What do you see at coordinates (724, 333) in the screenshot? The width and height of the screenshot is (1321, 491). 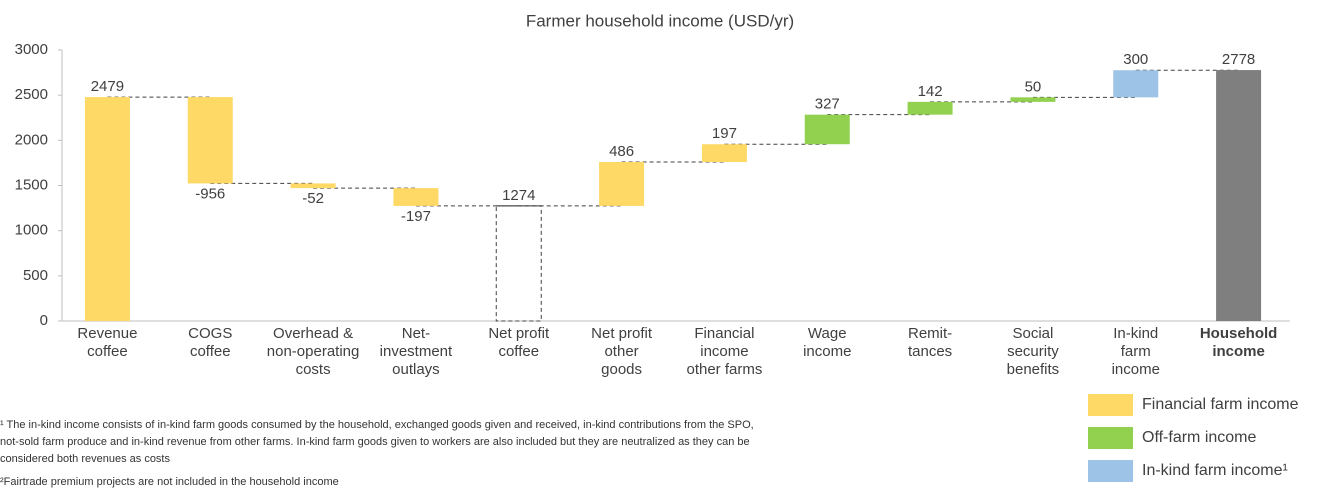 I see `x-tick-label: Financial` at bounding box center [724, 333].